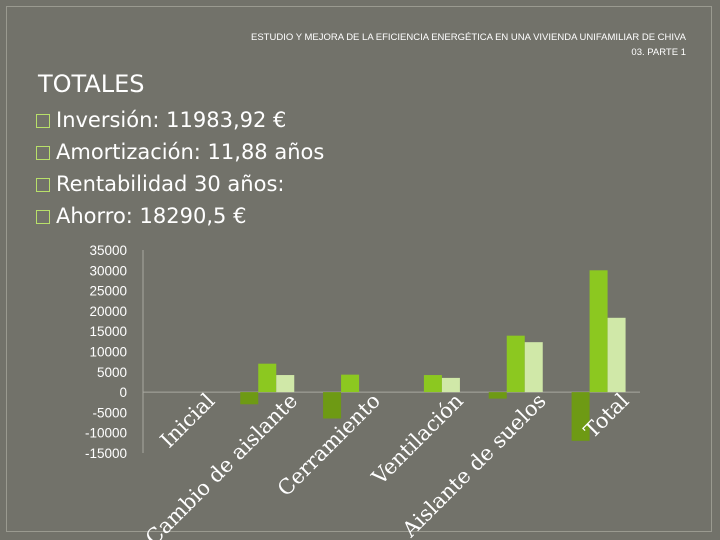 This screenshot has width=720, height=540. What do you see at coordinates (190, 152) in the screenshot?
I see `bullet-text: Amortización: 11,88 años` at bounding box center [190, 152].